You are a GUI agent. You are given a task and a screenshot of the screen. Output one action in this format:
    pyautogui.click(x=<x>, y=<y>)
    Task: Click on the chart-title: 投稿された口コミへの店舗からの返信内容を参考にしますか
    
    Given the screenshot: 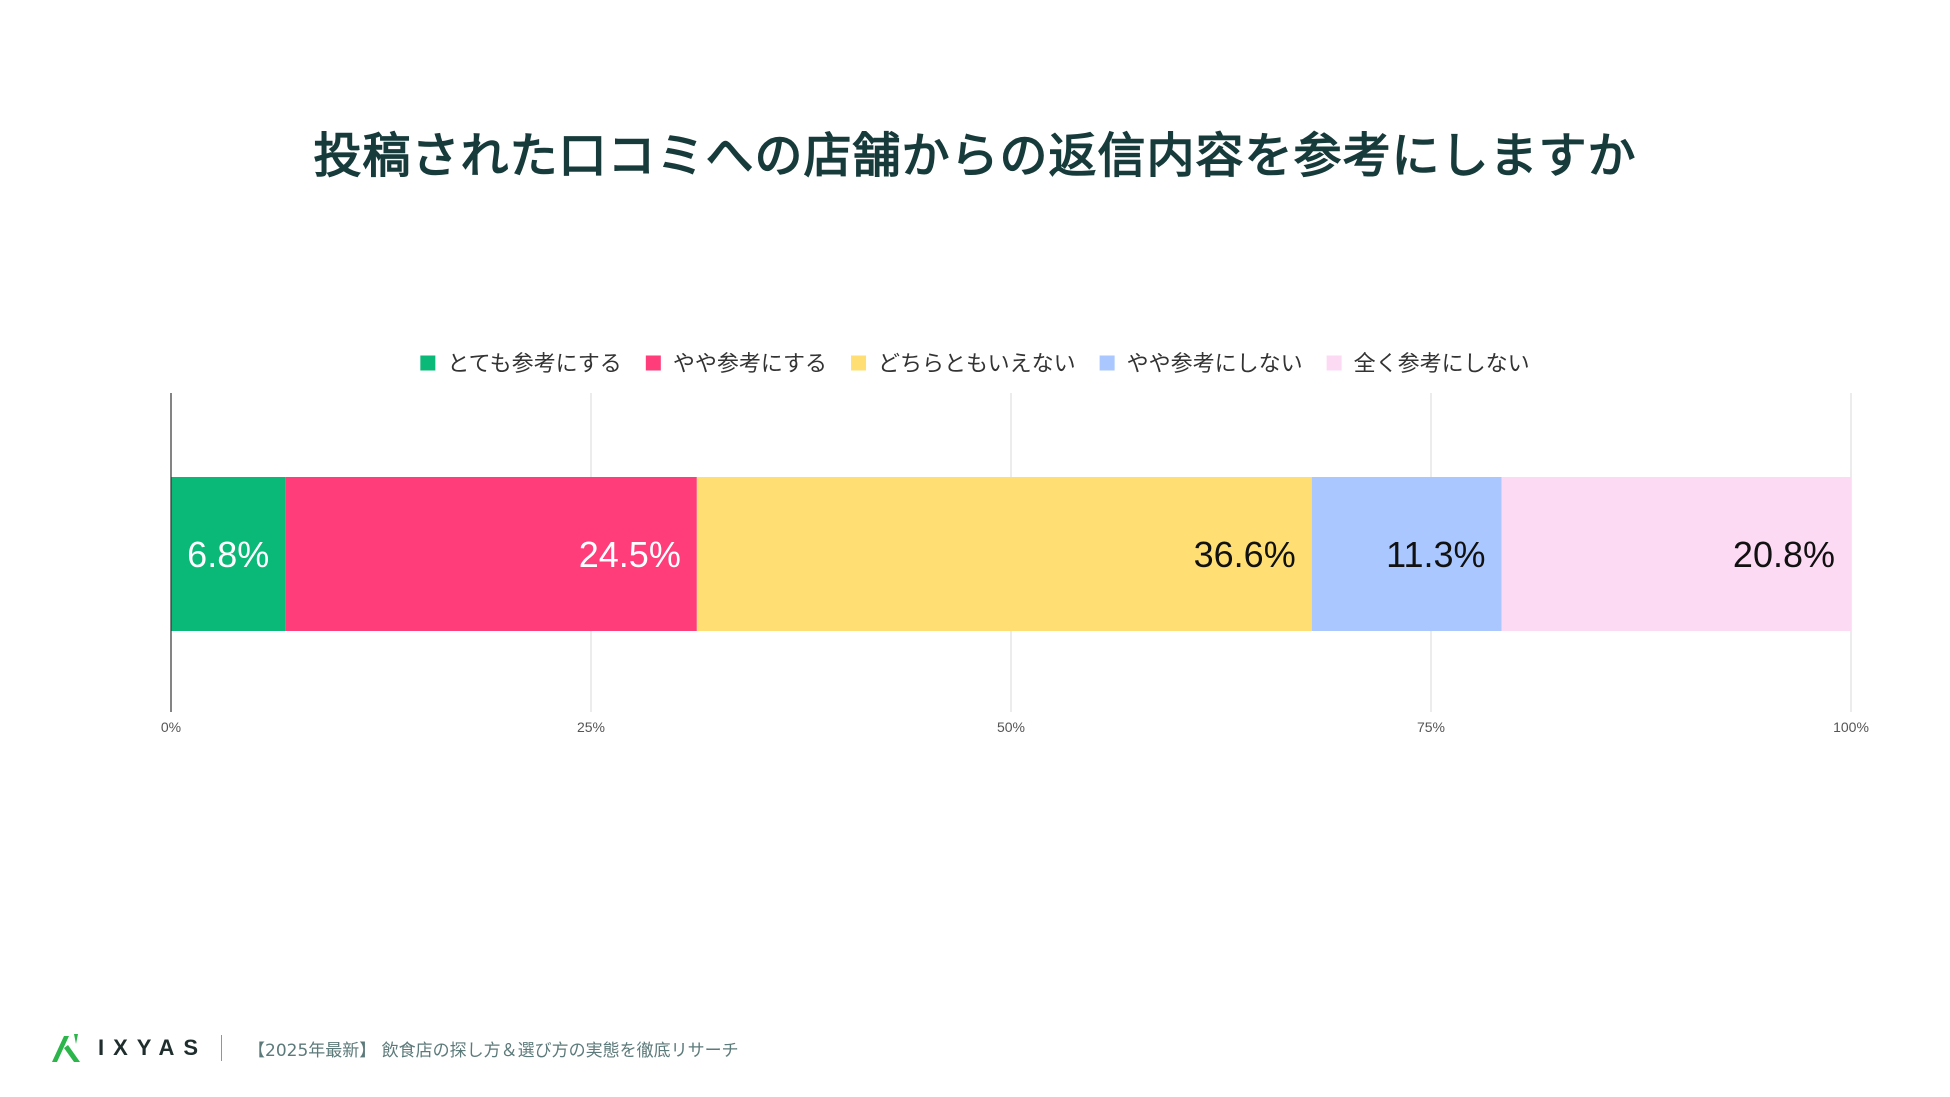 What is the action you would take?
    pyautogui.click(x=975, y=156)
    